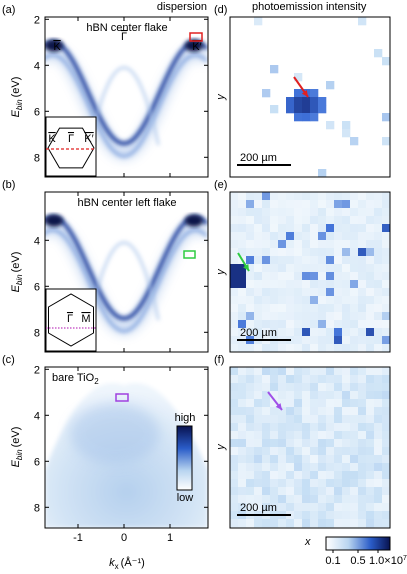 This screenshot has width=407, height=574. Describe the element at coordinates (220, 10) in the screenshot. I see `panel-label: (d)` at that location.